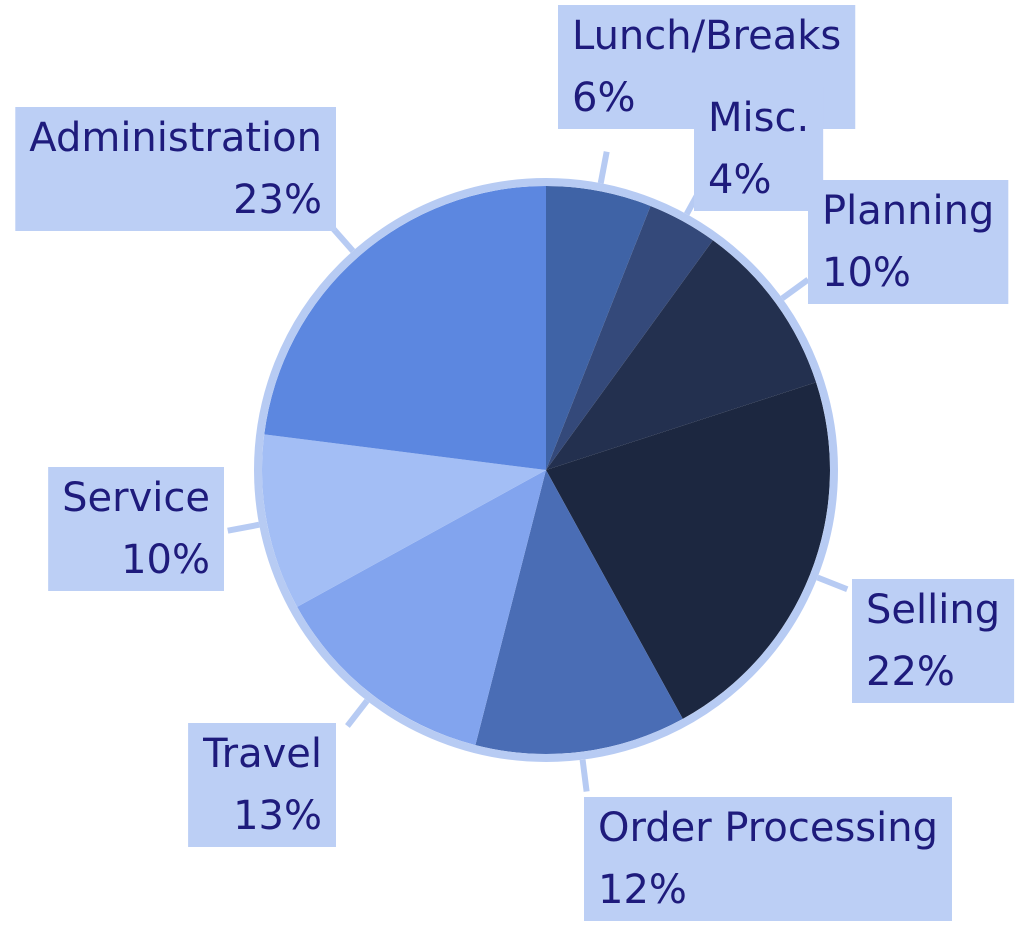  Describe the element at coordinates (910, 672) in the screenshot. I see `slice-value: 22%` at that location.